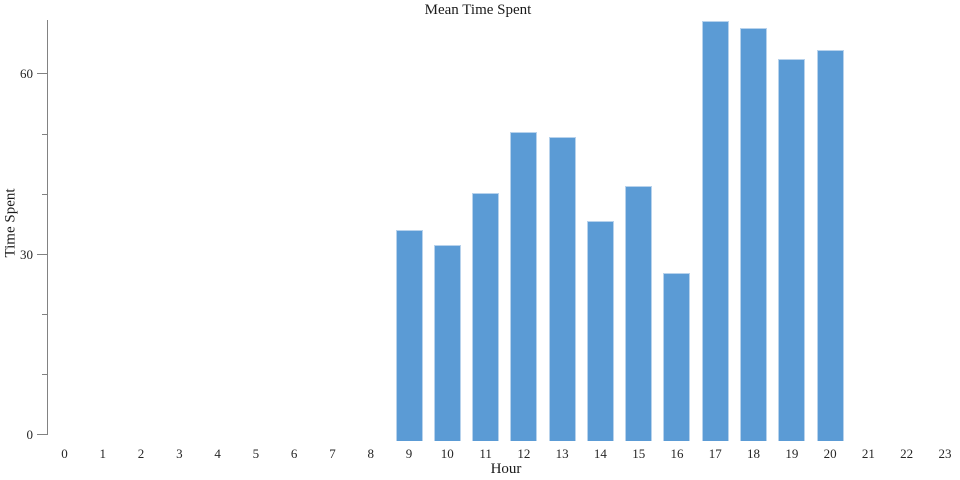  What do you see at coordinates (715, 453) in the screenshot?
I see `x-tick-label-17: 17` at bounding box center [715, 453].